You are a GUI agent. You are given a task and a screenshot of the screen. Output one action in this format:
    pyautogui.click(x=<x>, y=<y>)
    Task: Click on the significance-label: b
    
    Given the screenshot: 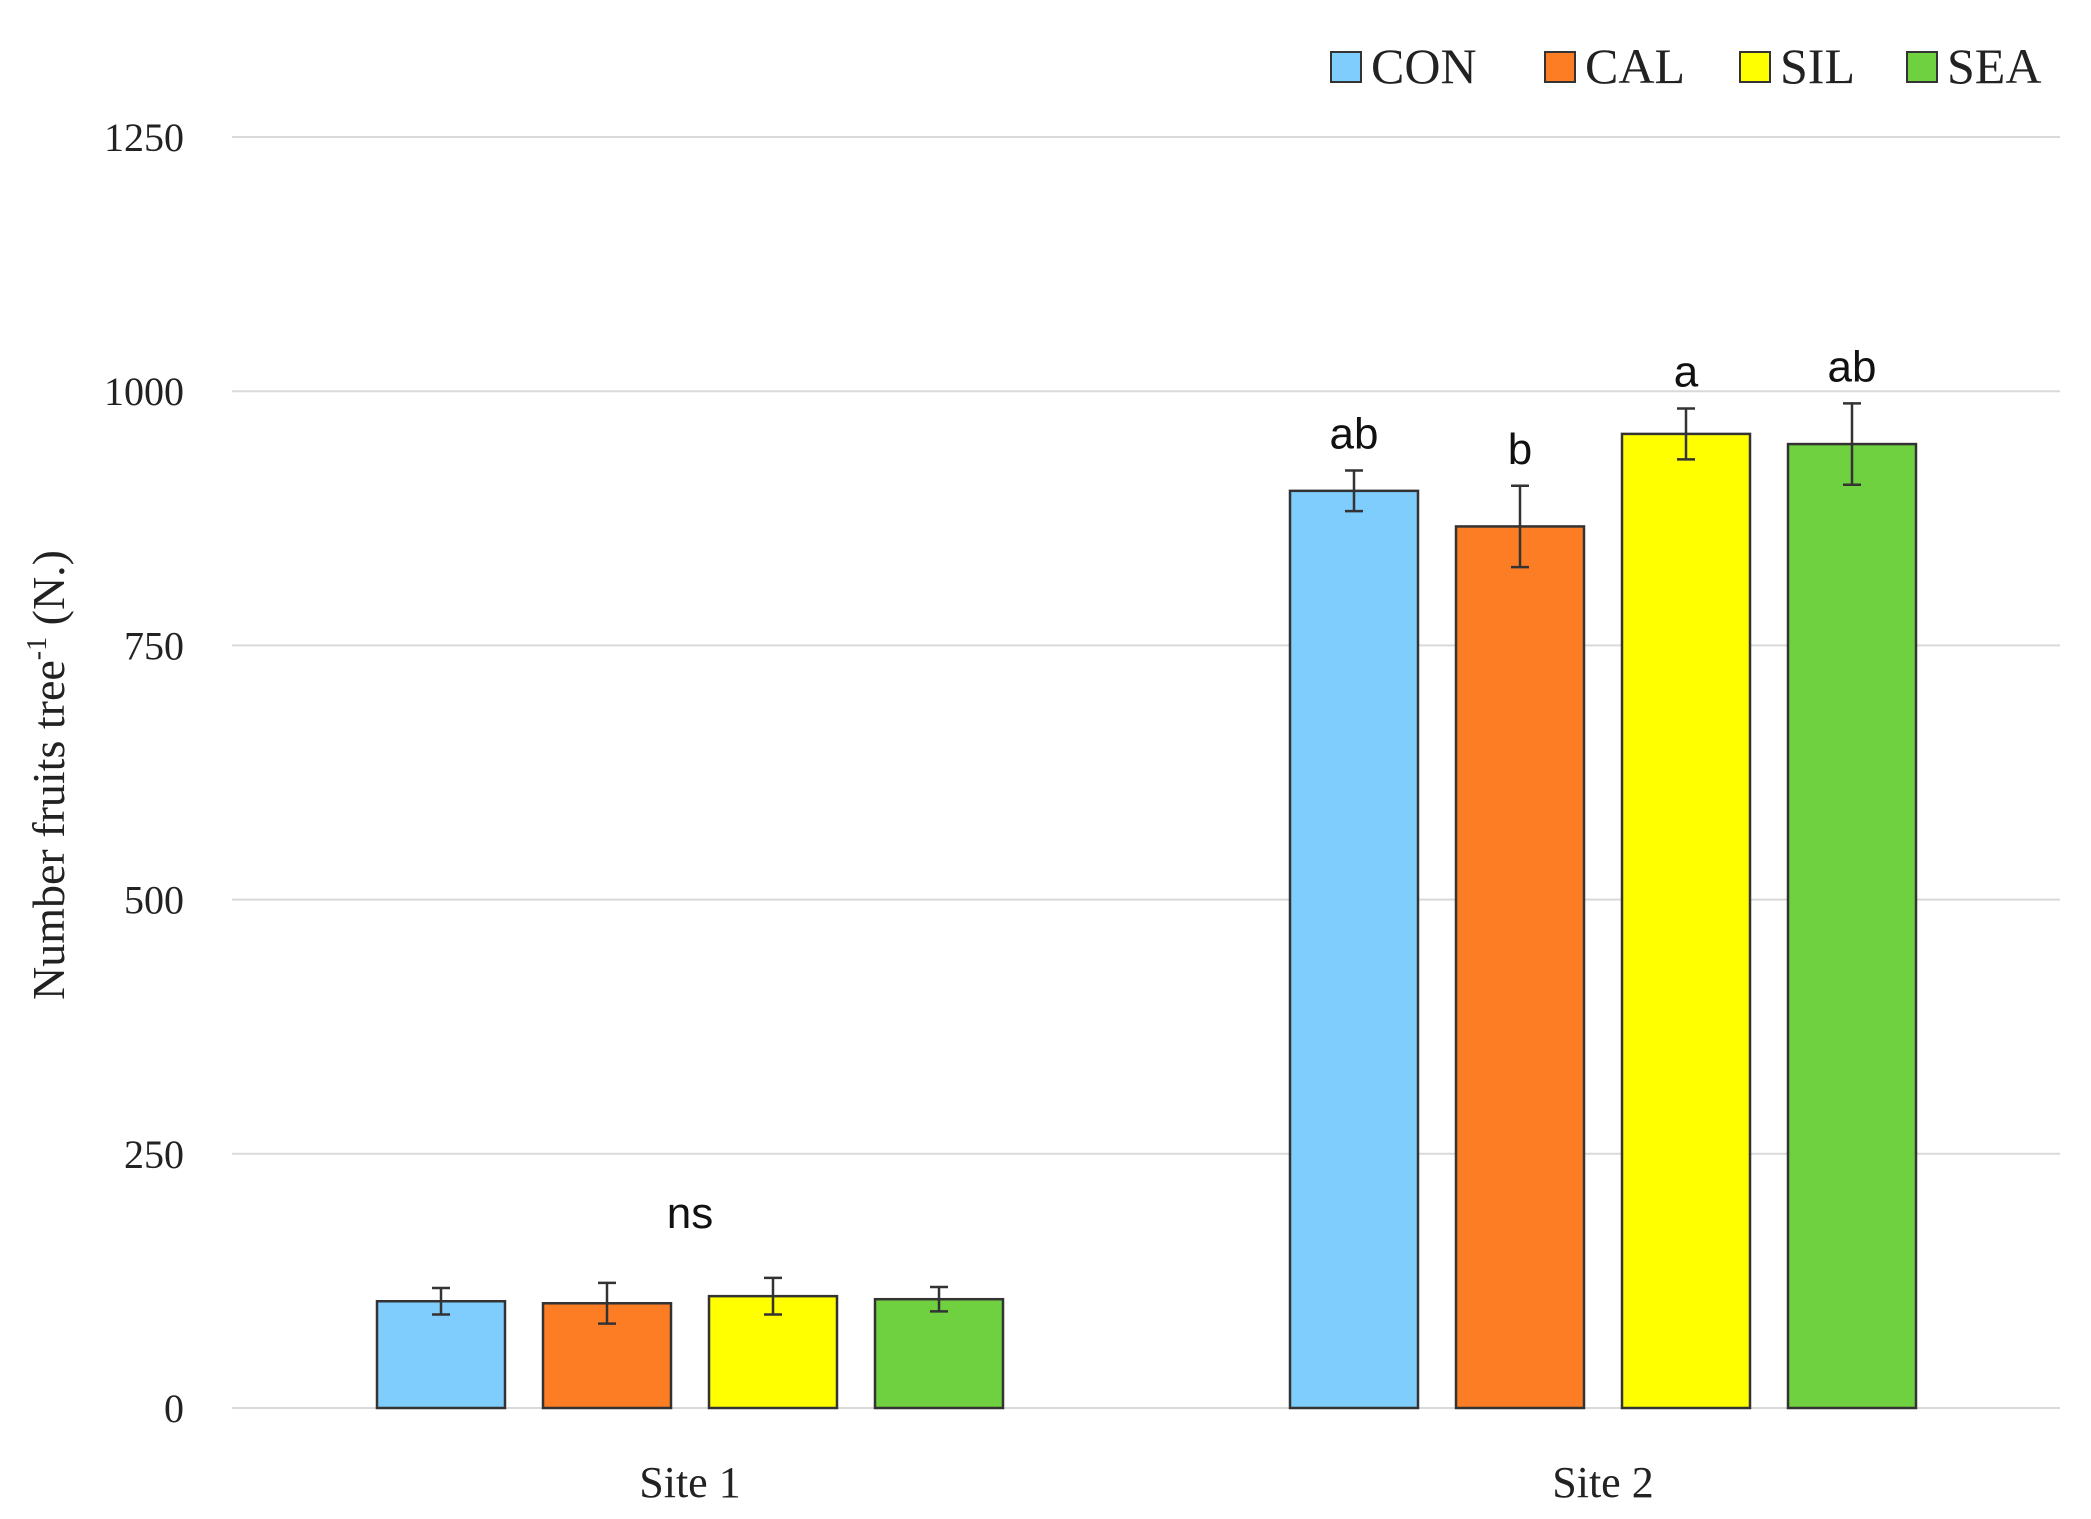 What is the action you would take?
    pyautogui.click(x=1520, y=449)
    